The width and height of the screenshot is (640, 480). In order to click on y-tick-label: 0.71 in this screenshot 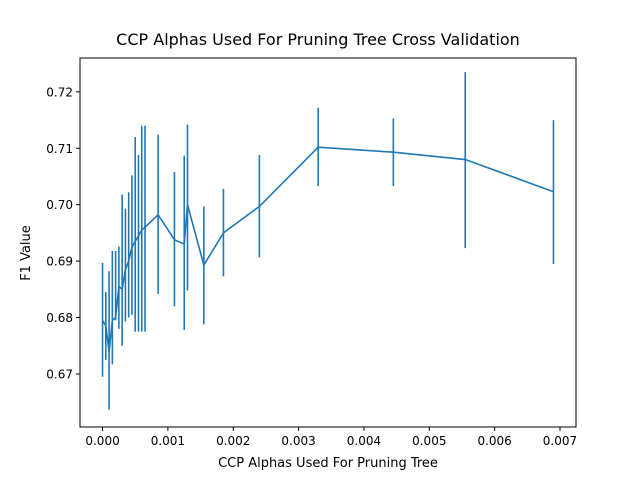, I will do `click(59, 149)`.